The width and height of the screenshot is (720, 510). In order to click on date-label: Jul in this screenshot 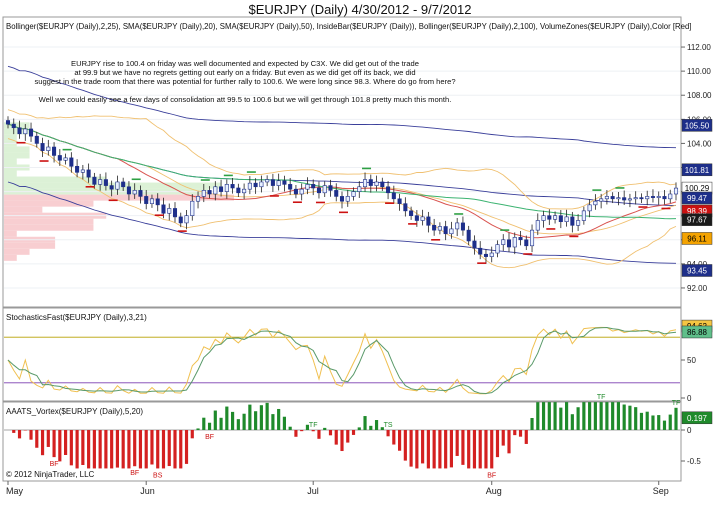, I will do `click(313, 491)`.